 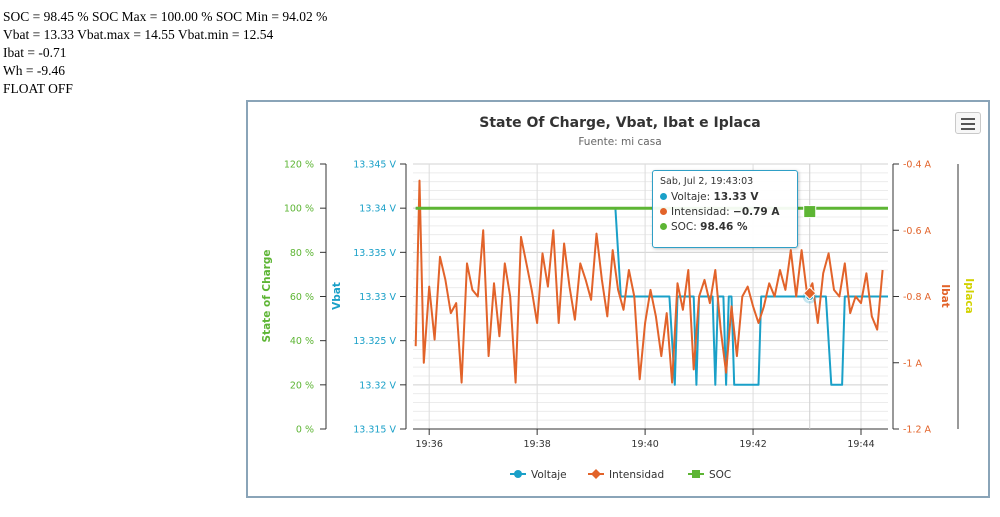 What do you see at coordinates (34, 70) in the screenshot?
I see `stats-wh-line: Wh = -9.46` at bounding box center [34, 70].